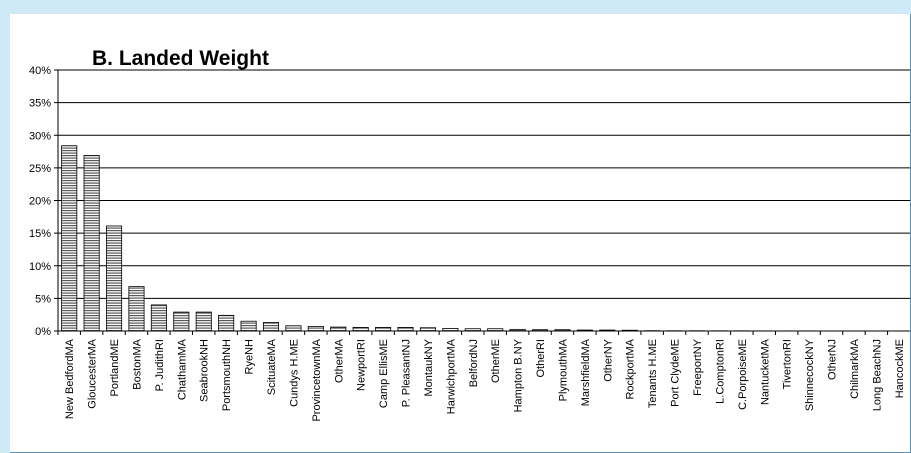 The image size is (911, 453). What do you see at coordinates (294, 373) in the screenshot?
I see `x-category-label: Cundys H.ME` at bounding box center [294, 373].